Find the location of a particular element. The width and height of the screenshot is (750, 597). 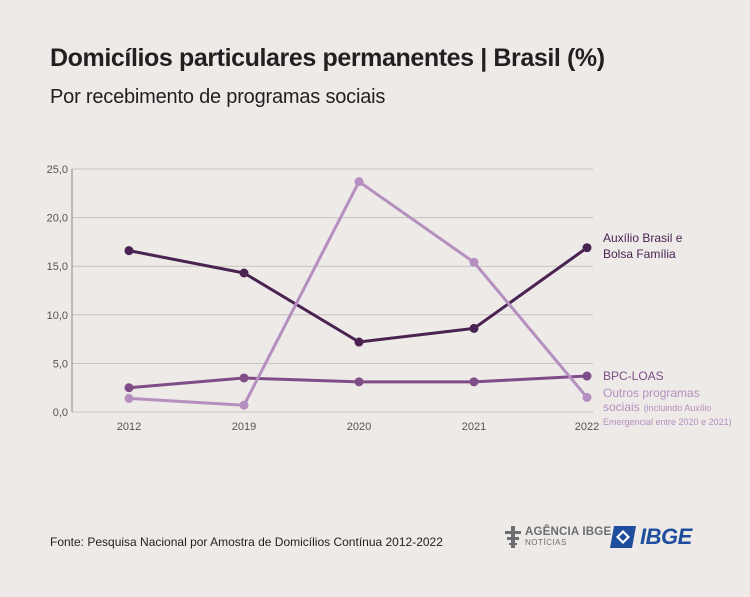

y-tick-label: 25,0 is located at coordinates (57, 170).